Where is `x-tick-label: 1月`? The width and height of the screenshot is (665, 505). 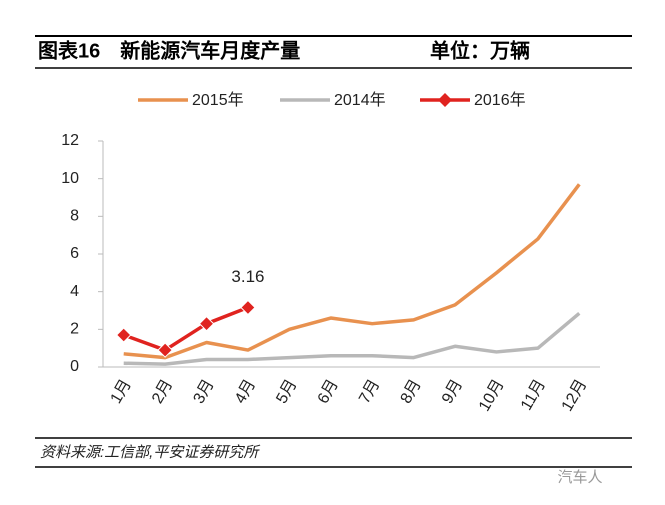 x-tick-label: 1月 is located at coordinates (121, 392).